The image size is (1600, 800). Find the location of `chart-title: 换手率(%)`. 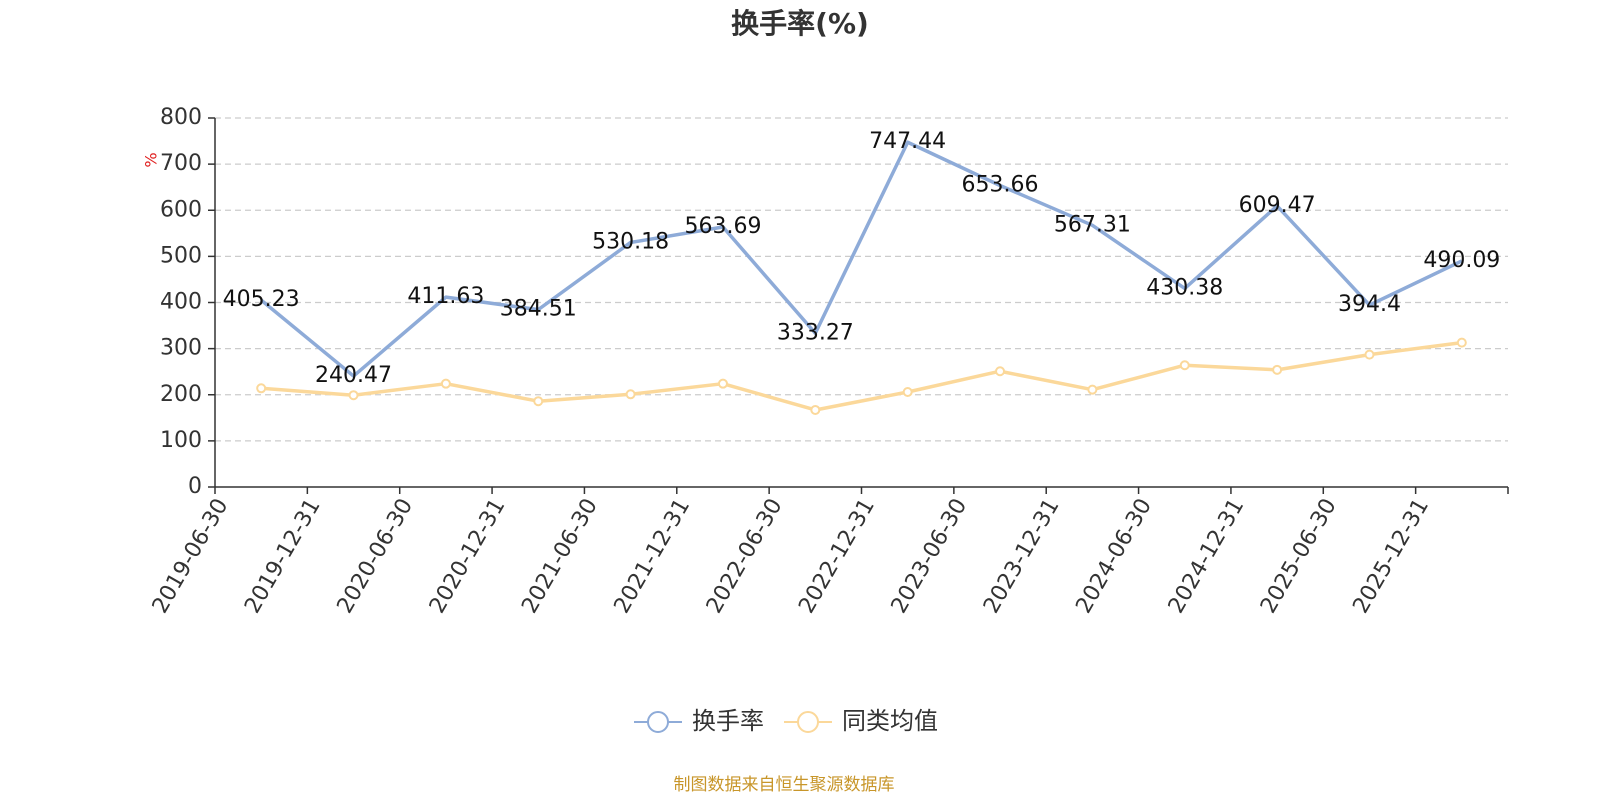

chart-title: 换手率(%) is located at coordinates (800, 23).